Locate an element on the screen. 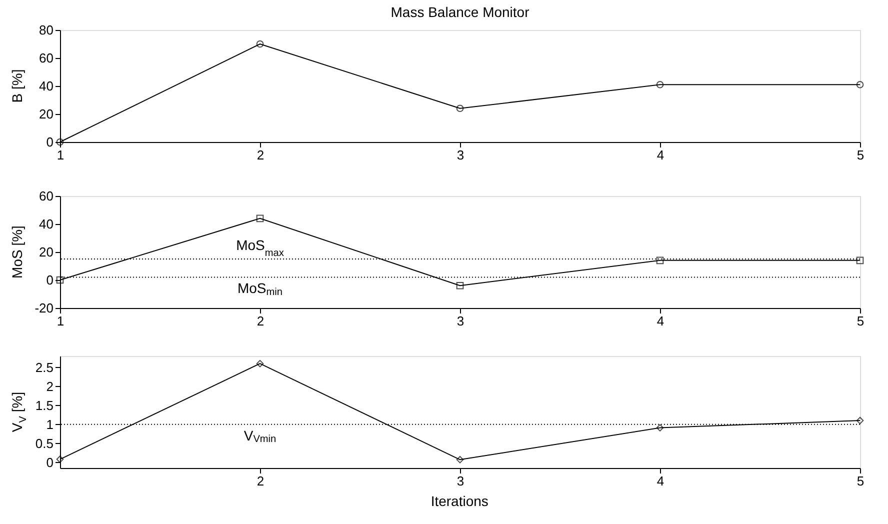 Image resolution: width=888 pixels, height=524 pixels. y-tick-label: 1.5 is located at coordinates (44, 405).